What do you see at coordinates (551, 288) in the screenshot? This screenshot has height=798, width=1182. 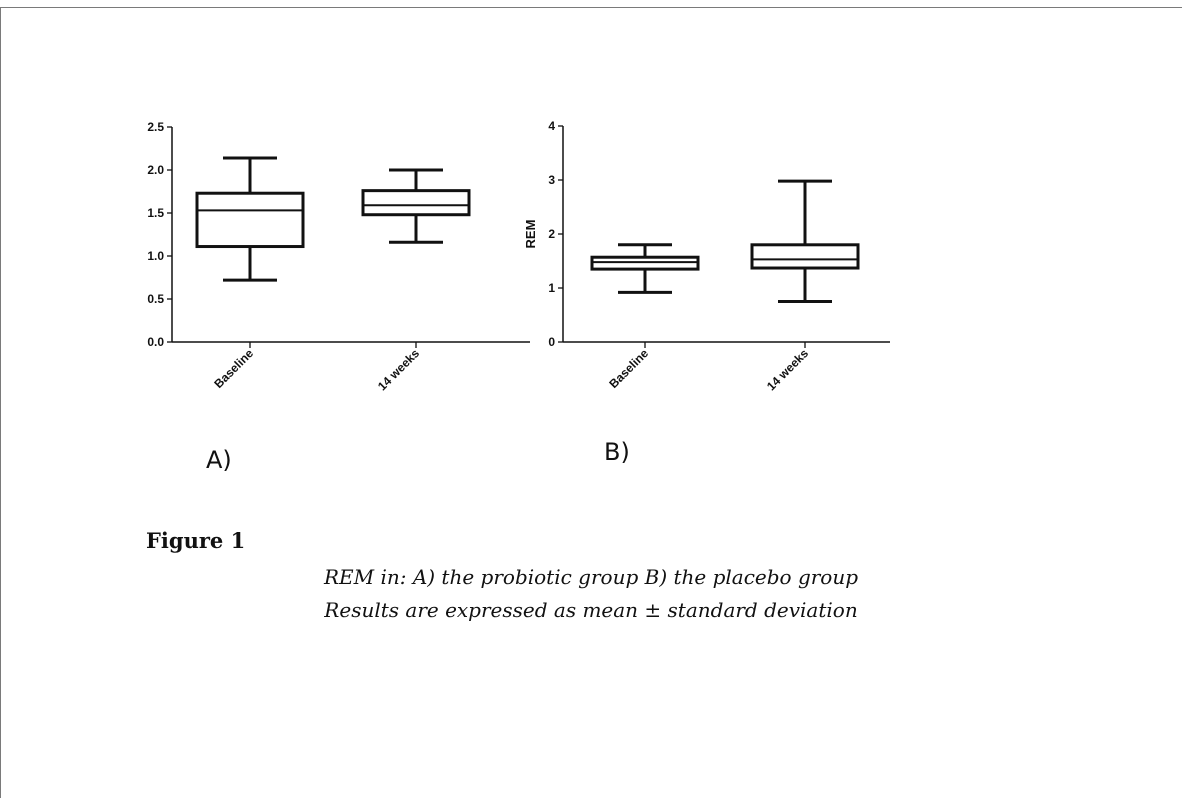 I see `y-tick-label: 1` at bounding box center [551, 288].